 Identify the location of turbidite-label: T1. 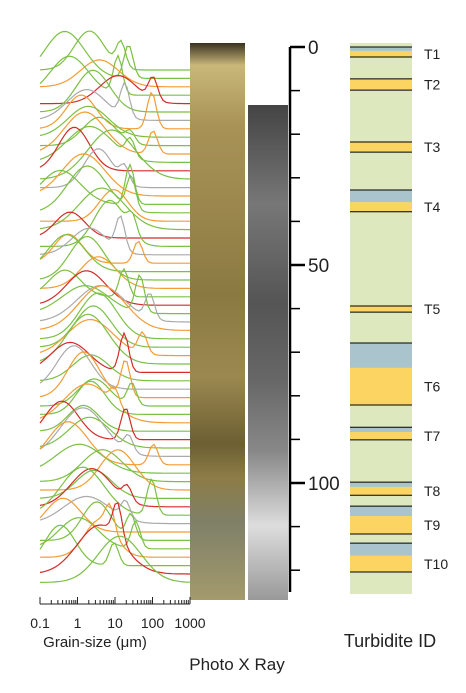
(432, 54).